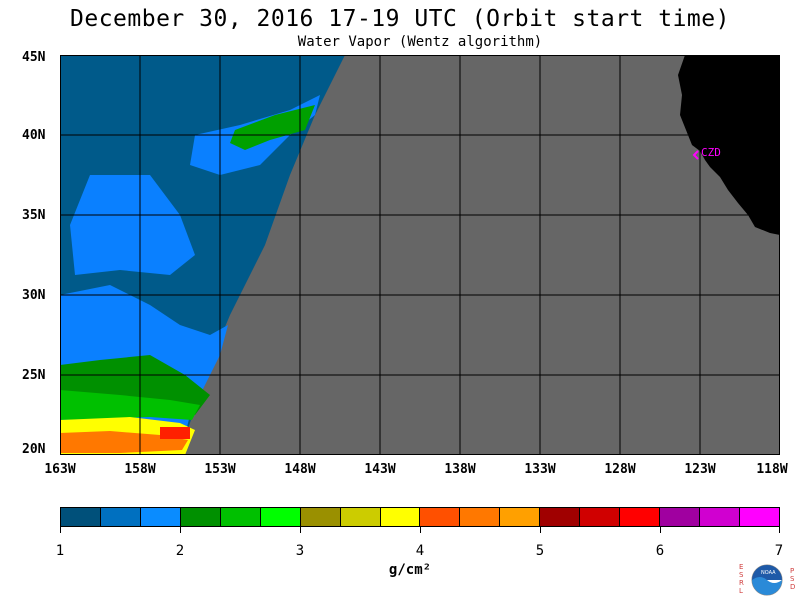  What do you see at coordinates (540, 469) in the screenshot?
I see `lon-label: 133W` at bounding box center [540, 469].